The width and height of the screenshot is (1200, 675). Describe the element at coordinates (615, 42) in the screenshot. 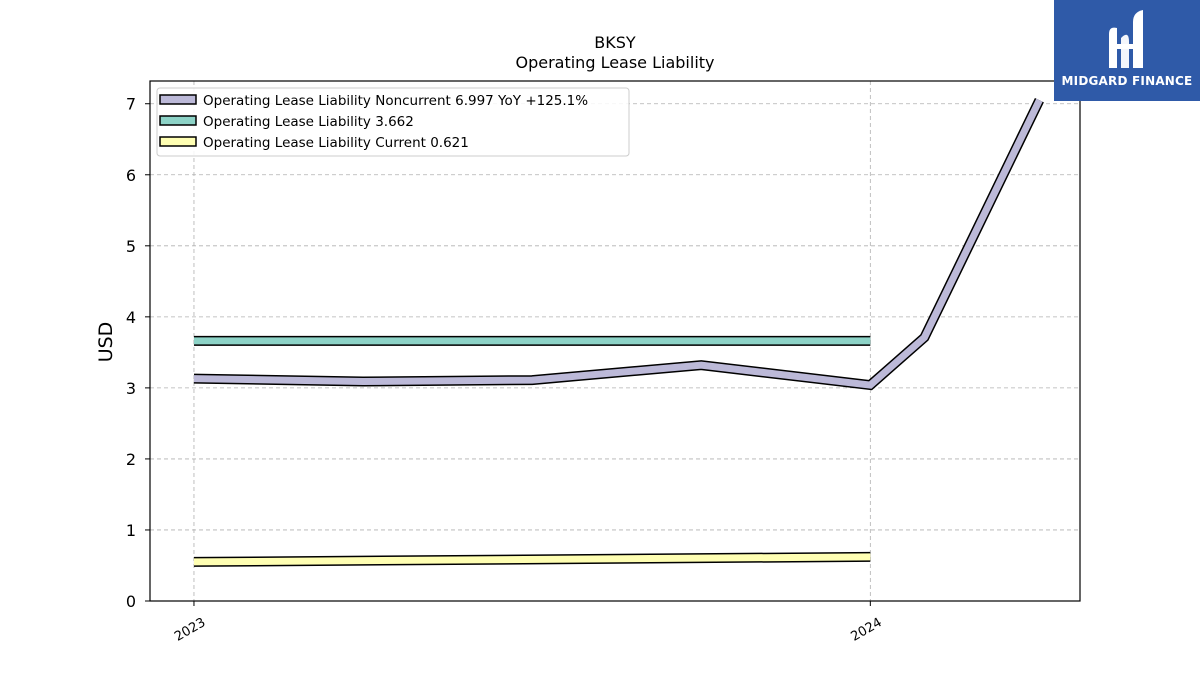

I see `chart-title: BKSY` at that location.